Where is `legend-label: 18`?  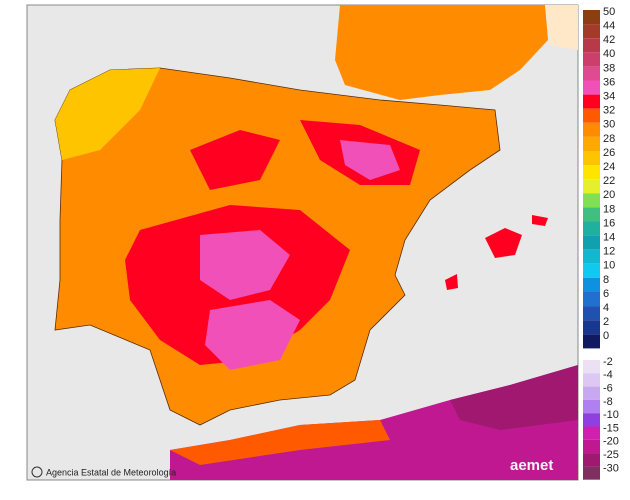
legend-label: 18 is located at coordinates (609, 209).